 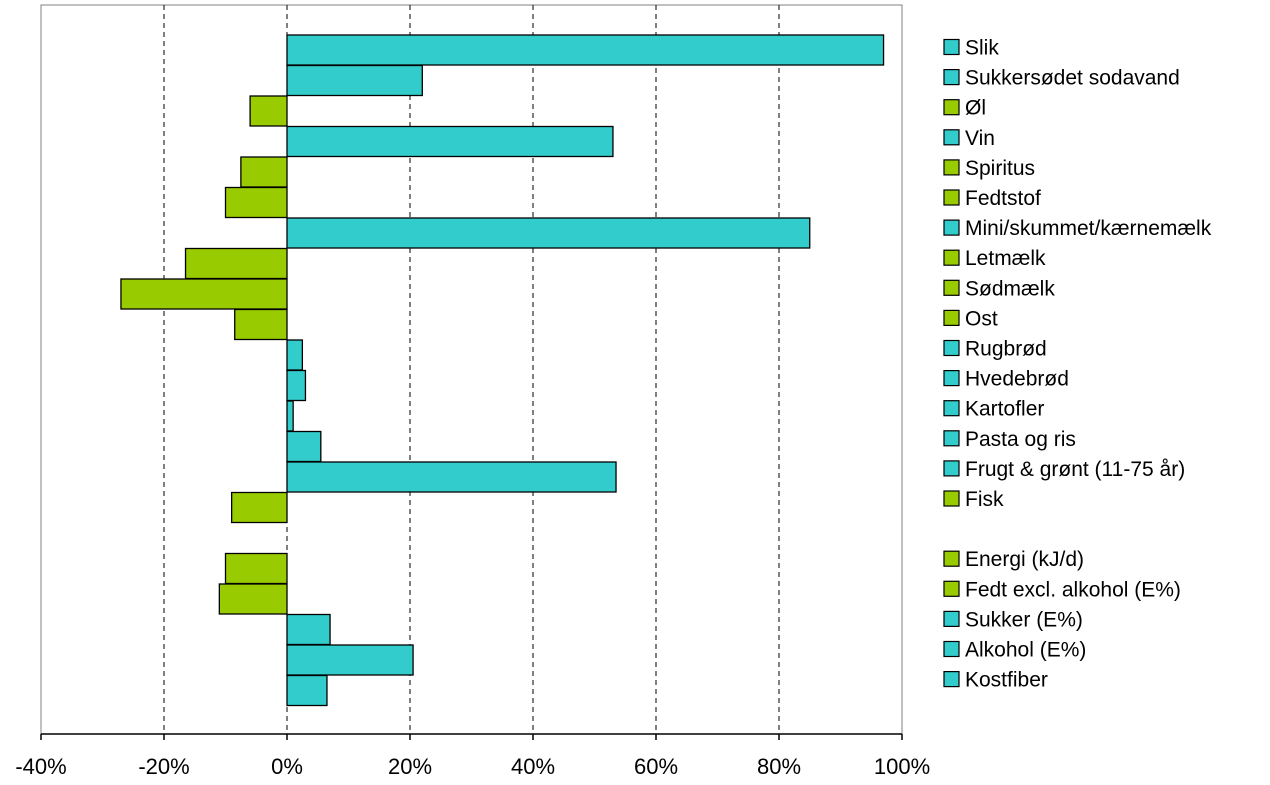 What do you see at coordinates (1088, 228) in the screenshot?
I see `legend-label: Mini/skummet/kærnemælk` at bounding box center [1088, 228].